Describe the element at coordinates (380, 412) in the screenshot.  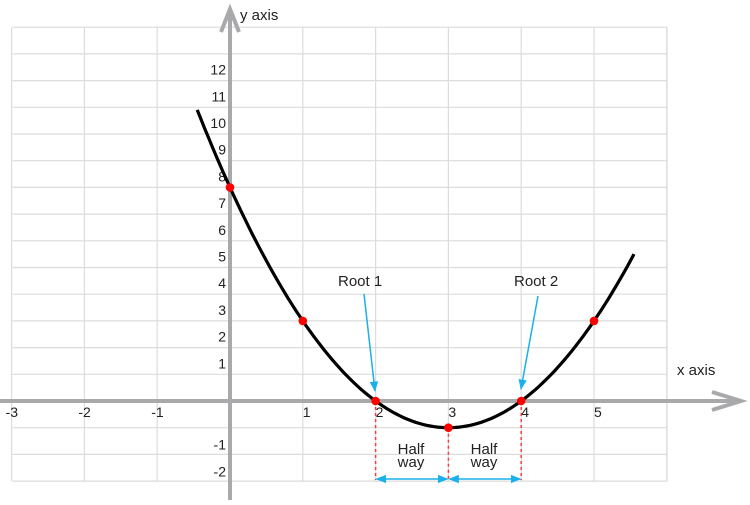
I see `x-tick-label: 2` at that location.